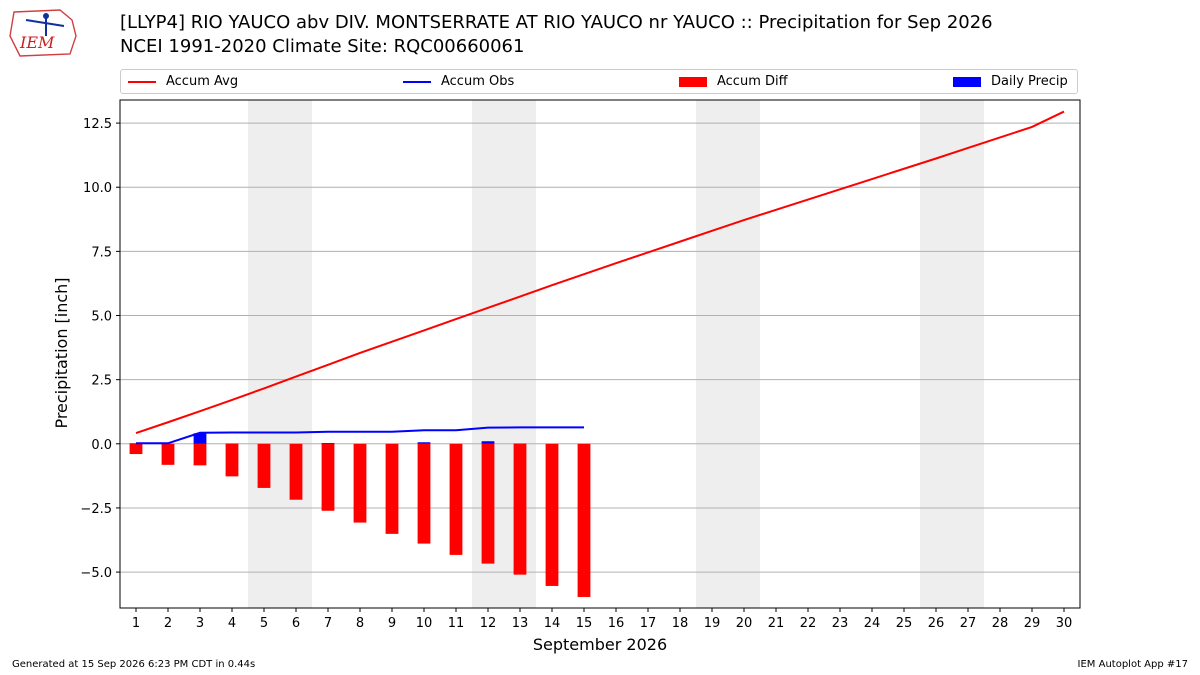  I want to click on x-tick-label-7: 7, so click(328, 623).